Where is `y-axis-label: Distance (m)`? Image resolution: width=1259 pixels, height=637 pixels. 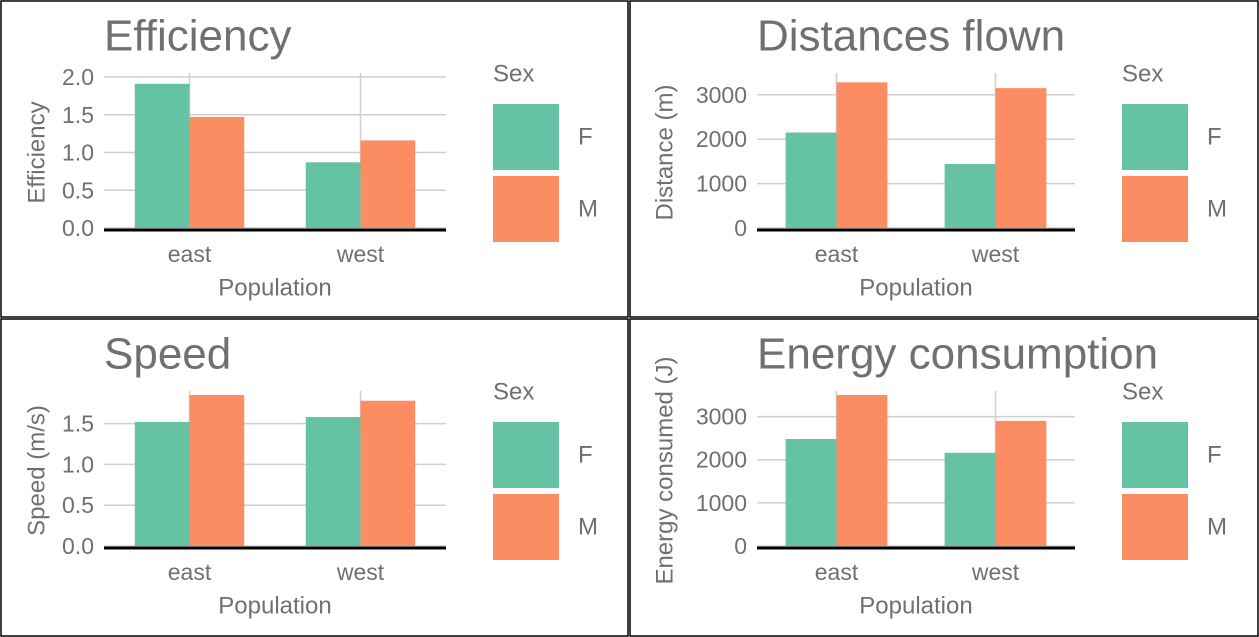 y-axis-label: Distance (m) is located at coordinates (665, 152).